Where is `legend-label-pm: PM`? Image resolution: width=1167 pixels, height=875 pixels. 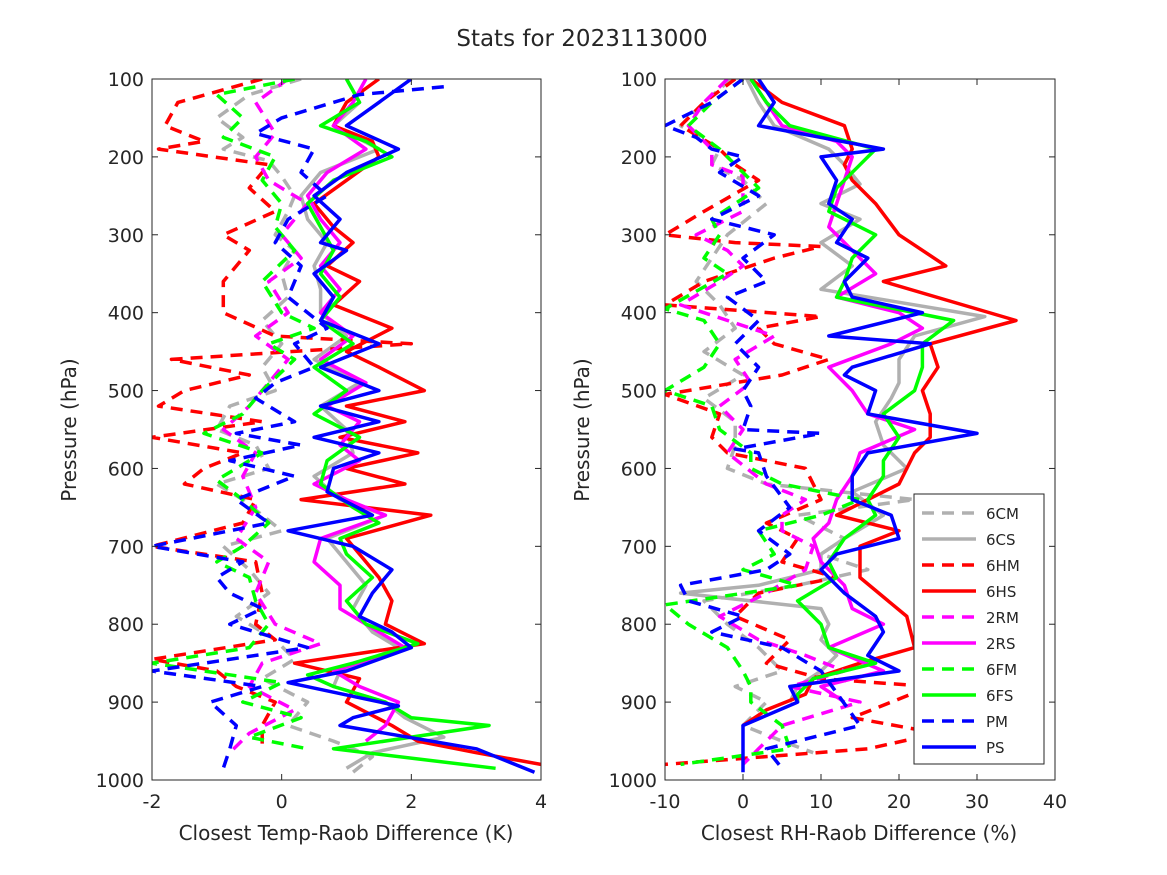
legend-label-pm: PM is located at coordinates (997, 722).